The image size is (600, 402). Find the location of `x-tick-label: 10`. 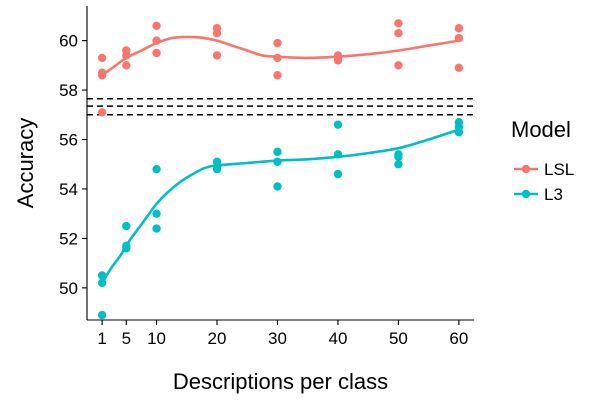

x-tick-label: 10 is located at coordinates (156, 338).